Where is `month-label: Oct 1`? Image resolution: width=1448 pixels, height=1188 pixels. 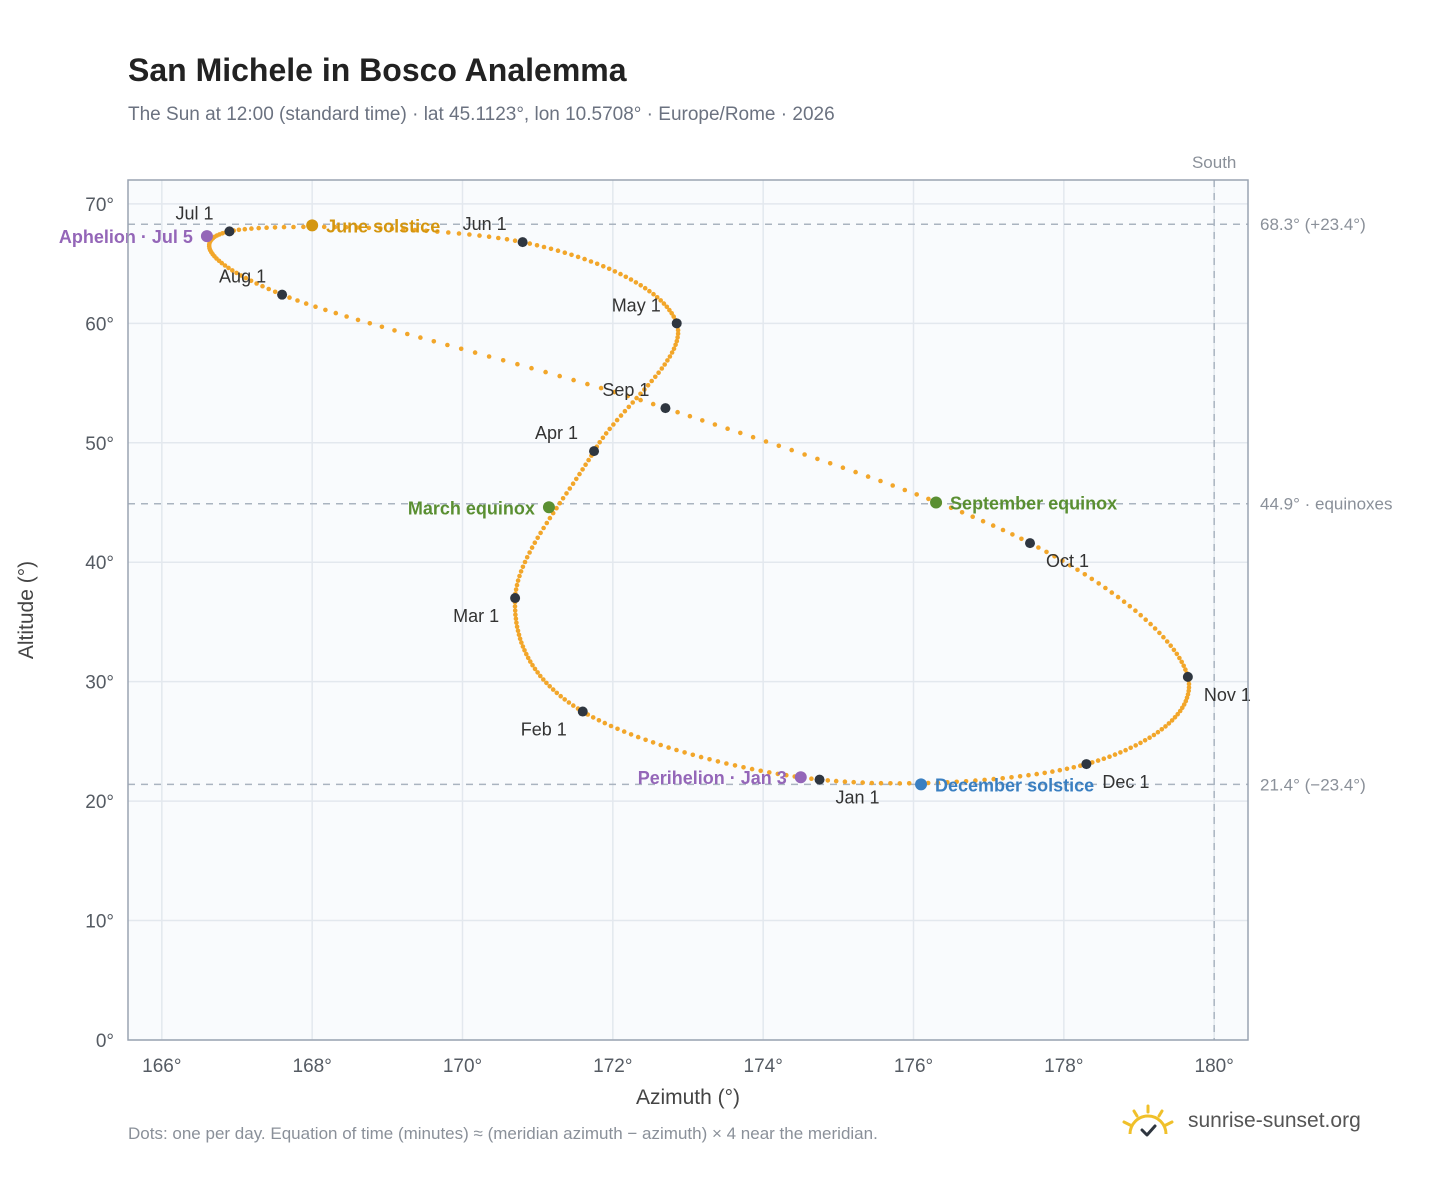
month-label: Oct 1 is located at coordinates (1067, 561).